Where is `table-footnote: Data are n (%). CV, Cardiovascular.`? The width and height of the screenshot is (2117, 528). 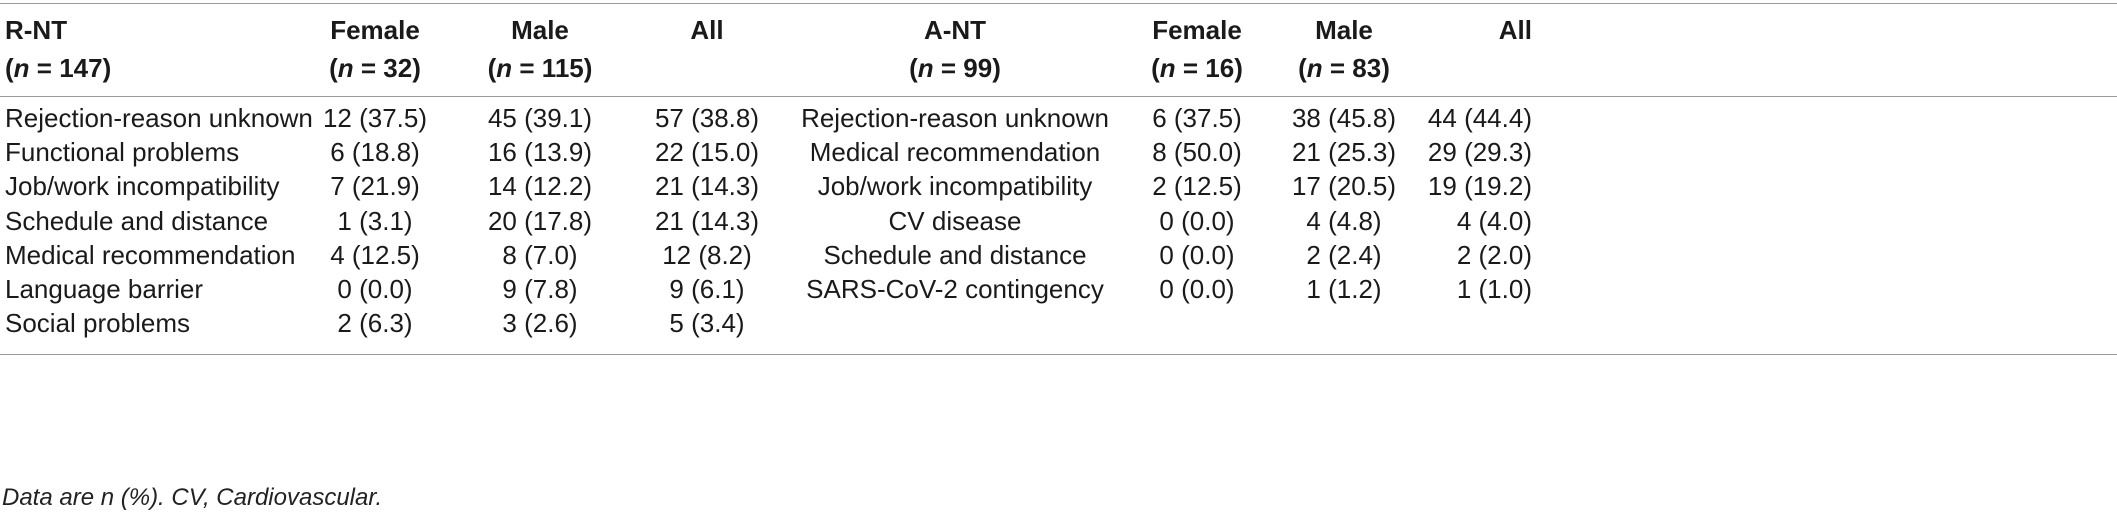
table-footnote: Data are n (%). CV, Cardiovascular. is located at coordinates (192, 497).